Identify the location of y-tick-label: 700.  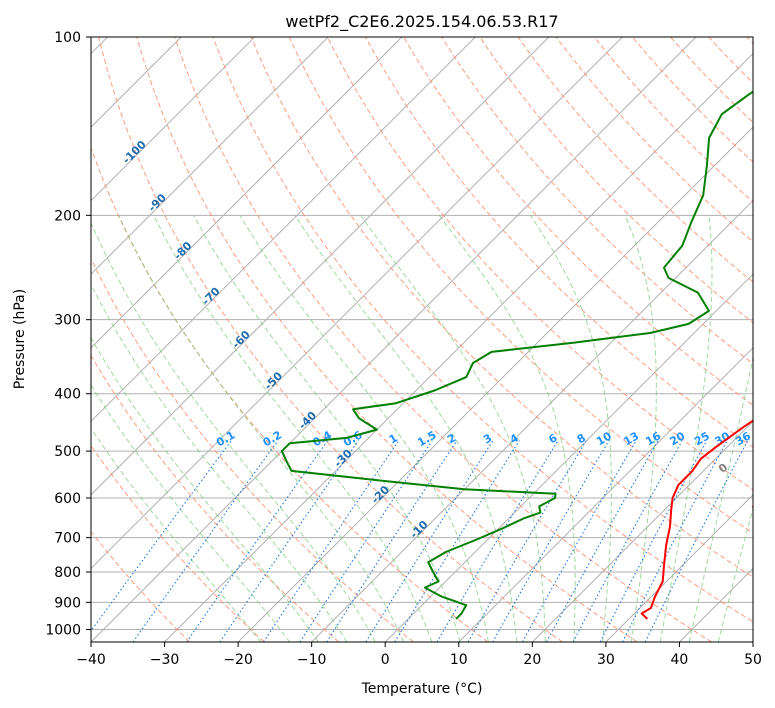
(67, 539).